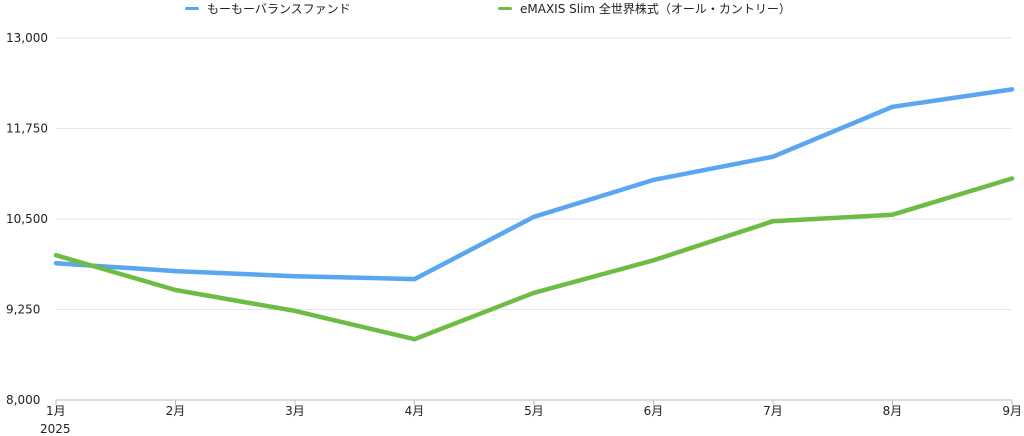 This screenshot has width=1024, height=436. I want to click on y-tick-label: 9,250, so click(23, 310).